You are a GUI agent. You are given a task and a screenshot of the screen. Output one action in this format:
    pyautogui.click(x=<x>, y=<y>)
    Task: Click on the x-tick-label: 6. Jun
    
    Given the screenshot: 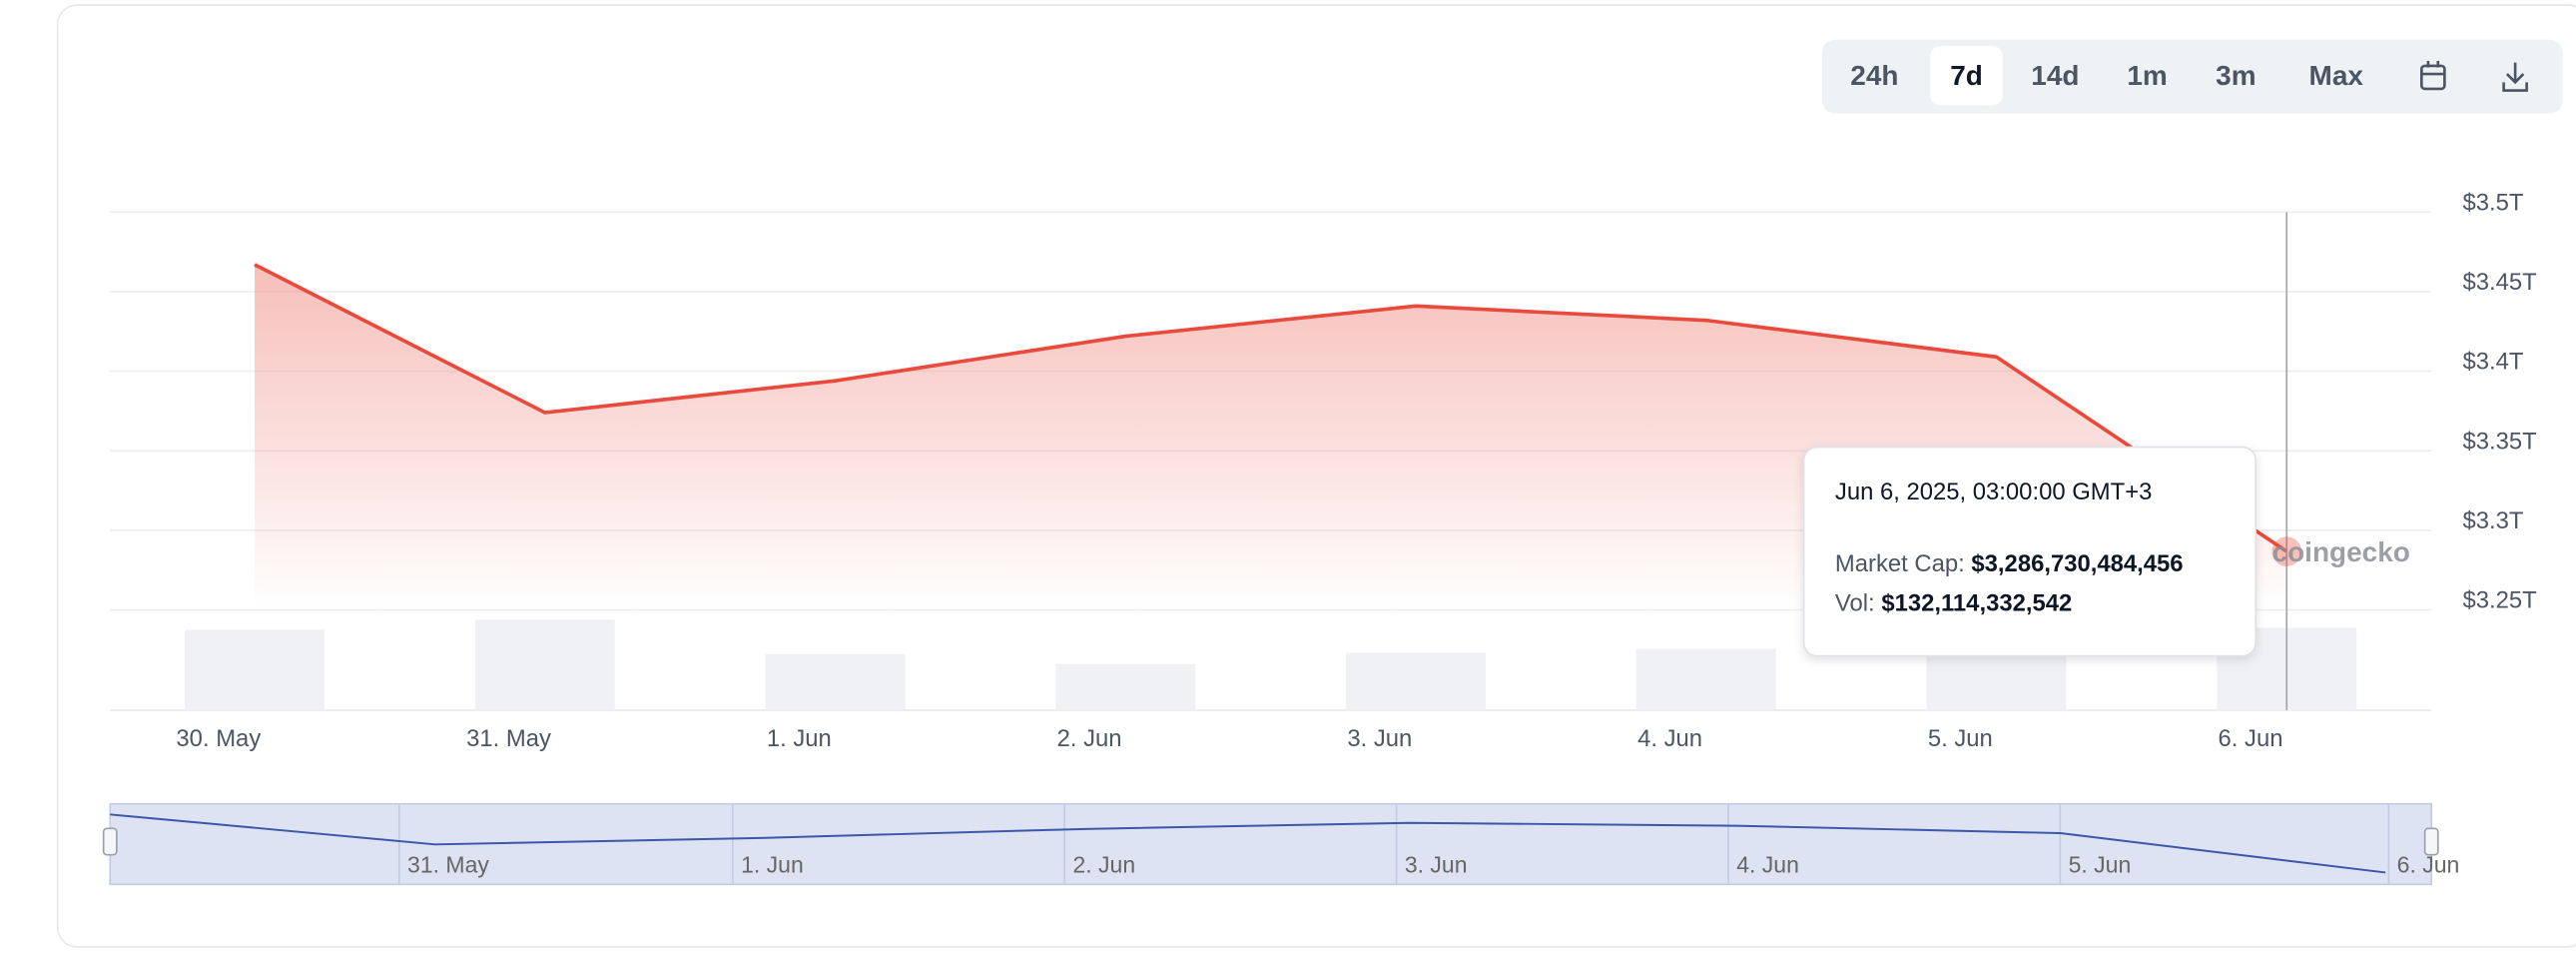 What is the action you would take?
    pyautogui.click(x=2251, y=738)
    